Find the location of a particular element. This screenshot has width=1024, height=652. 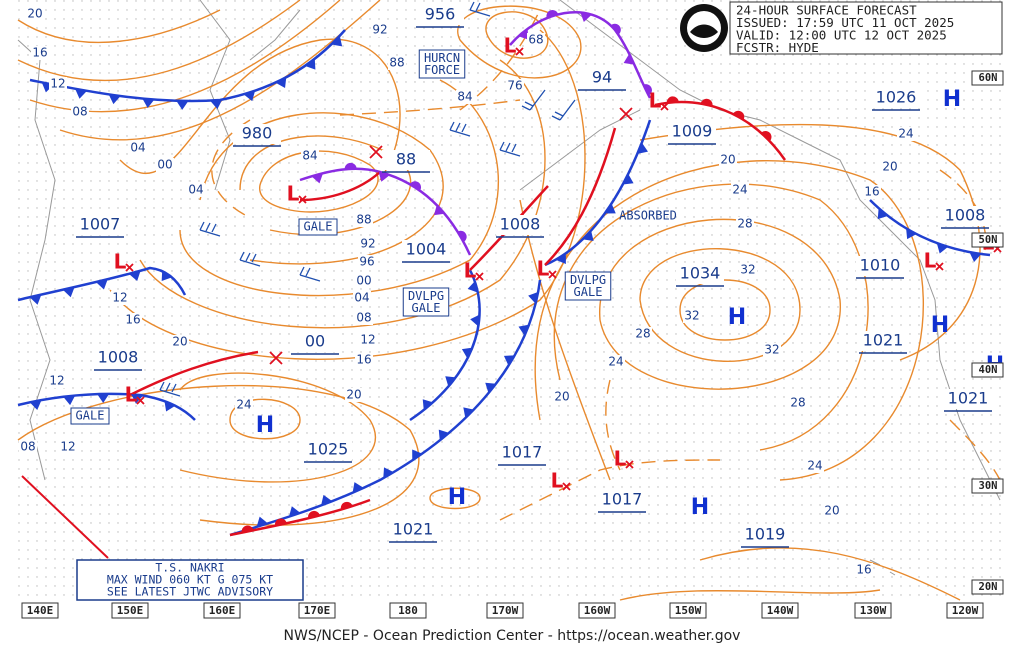

annotation: ABSORBED is located at coordinates (648, 216).